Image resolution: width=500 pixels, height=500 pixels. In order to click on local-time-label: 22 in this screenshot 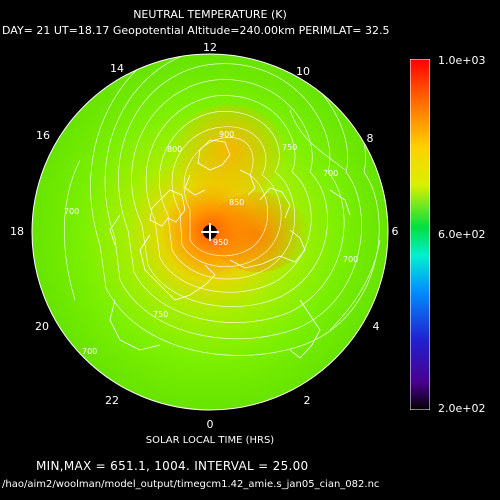, I will do `click(112, 400)`.